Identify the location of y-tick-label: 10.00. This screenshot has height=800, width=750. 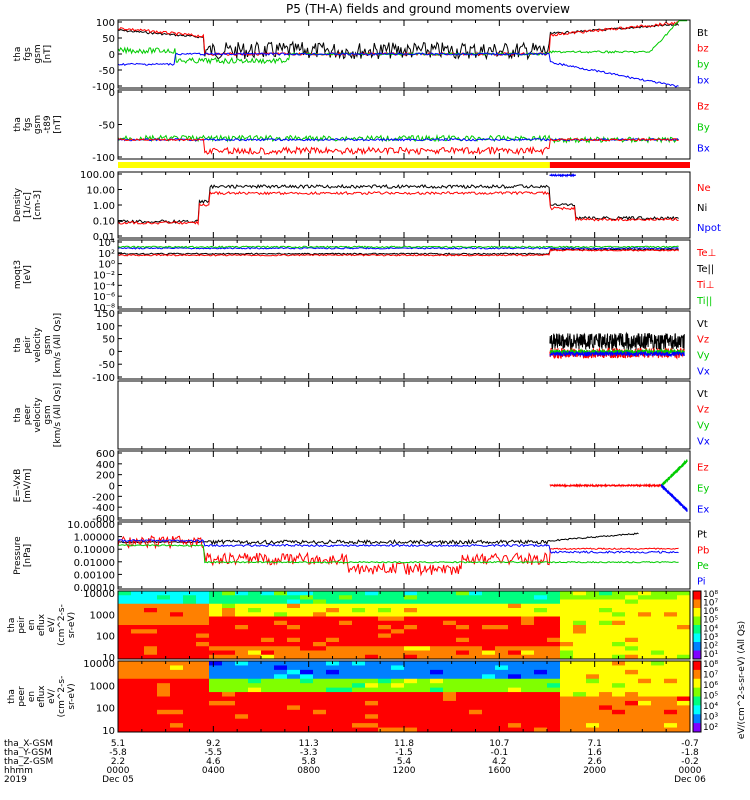
(100, 191).